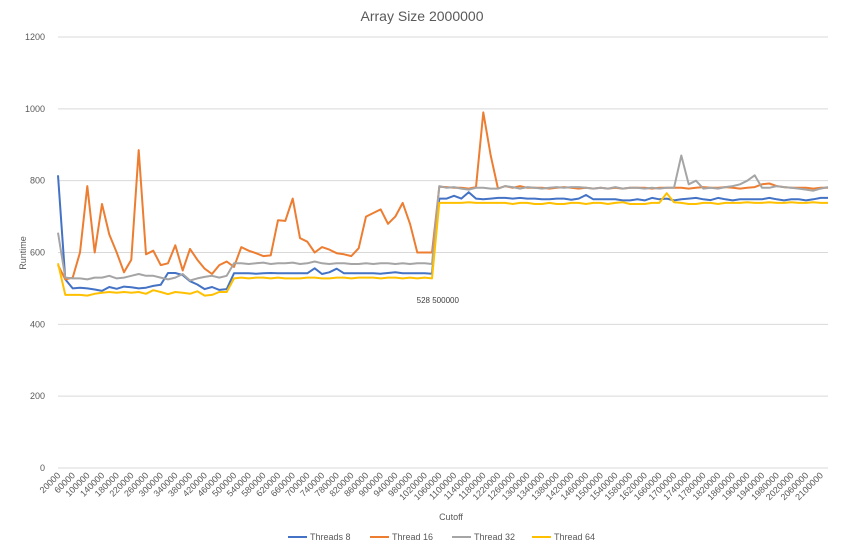  What do you see at coordinates (37, 253) in the screenshot?
I see `y-tick-label: 600` at bounding box center [37, 253].